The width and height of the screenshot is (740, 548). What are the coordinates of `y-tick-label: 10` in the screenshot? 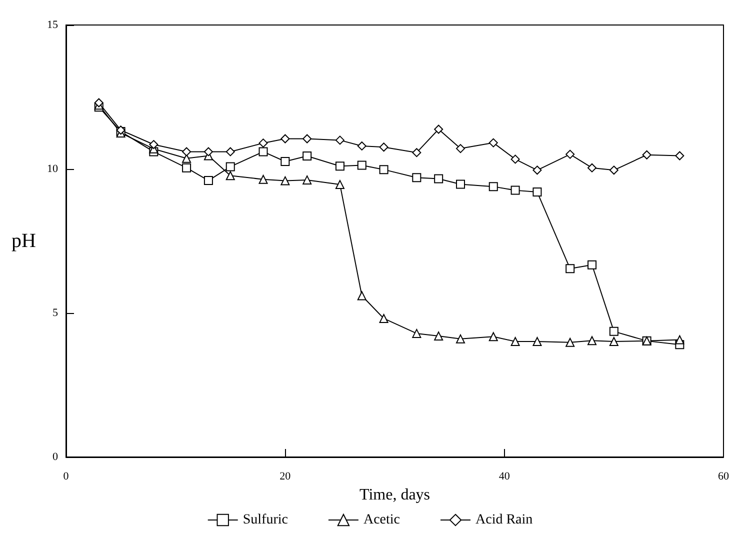 It's located at (52, 169).